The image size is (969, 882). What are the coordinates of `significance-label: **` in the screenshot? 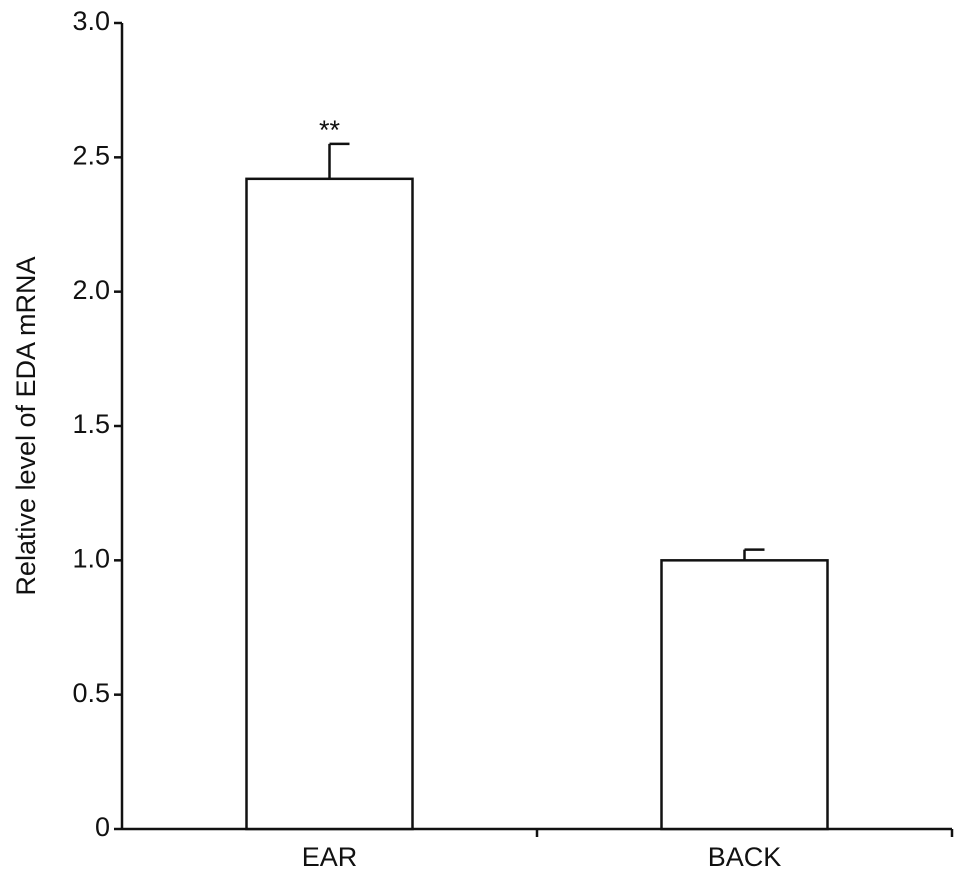 It's located at (330, 130).